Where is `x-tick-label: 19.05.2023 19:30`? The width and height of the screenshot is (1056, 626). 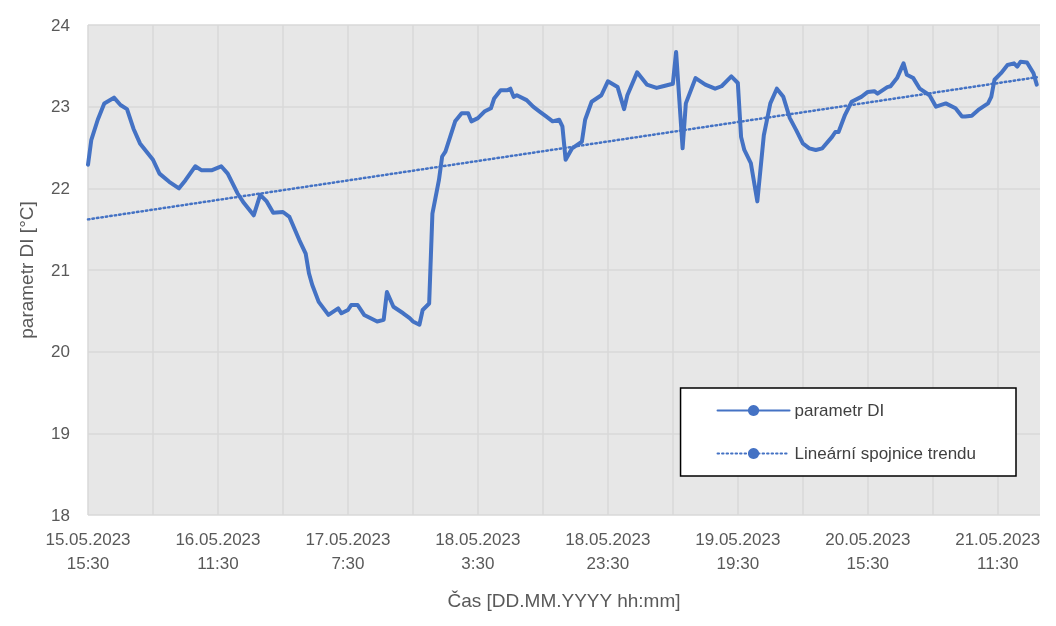
x-tick-label: 19.05.2023 19:30 is located at coordinates (738, 551).